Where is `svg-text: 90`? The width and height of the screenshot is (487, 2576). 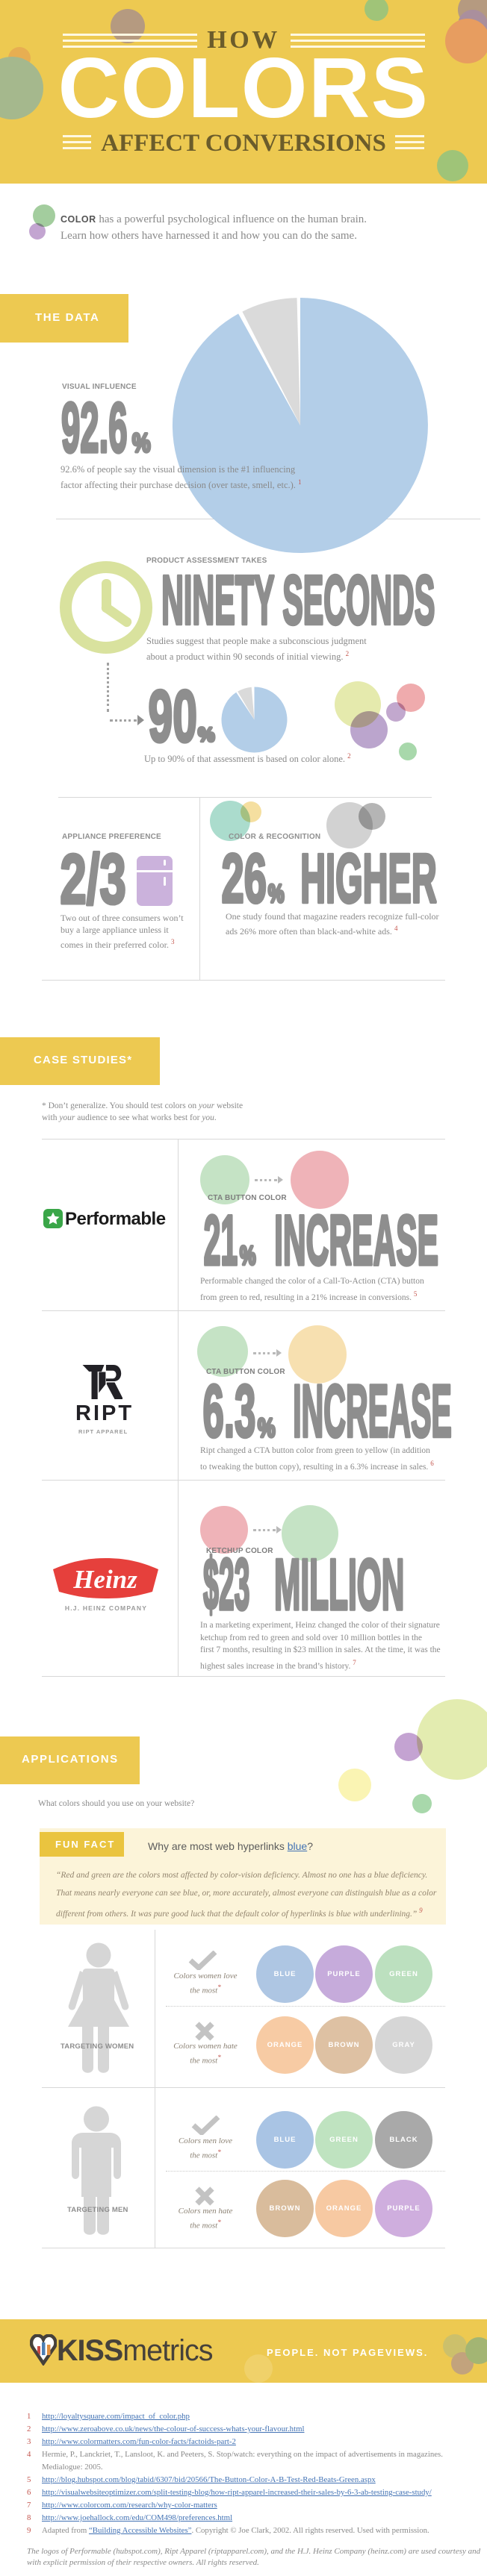 svg-text: 90 is located at coordinates (173, 717).